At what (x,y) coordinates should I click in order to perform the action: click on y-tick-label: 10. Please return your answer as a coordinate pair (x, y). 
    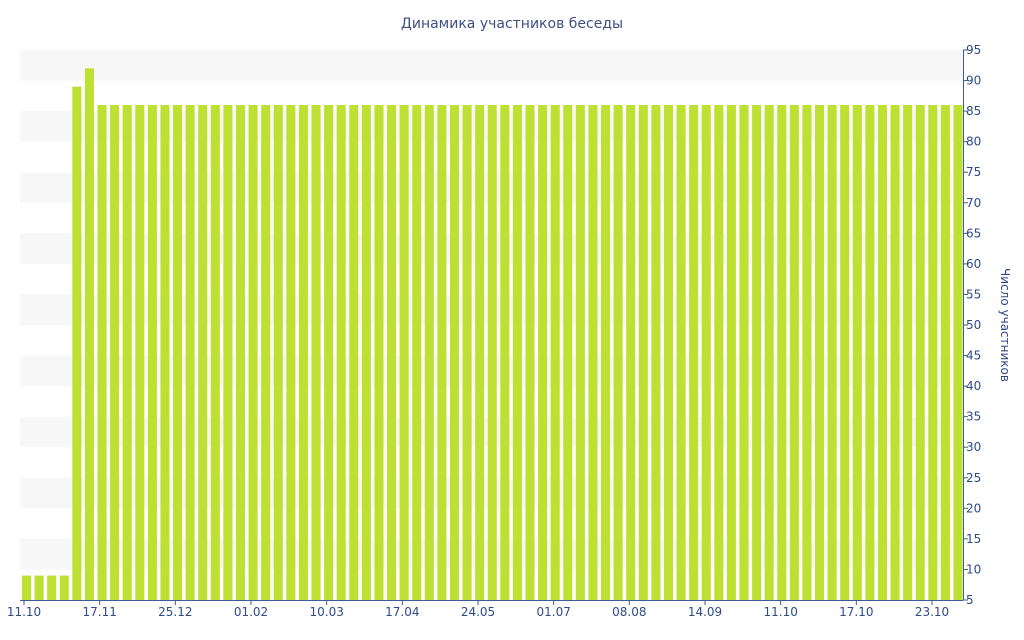
    Looking at the image, I should click on (973, 569).